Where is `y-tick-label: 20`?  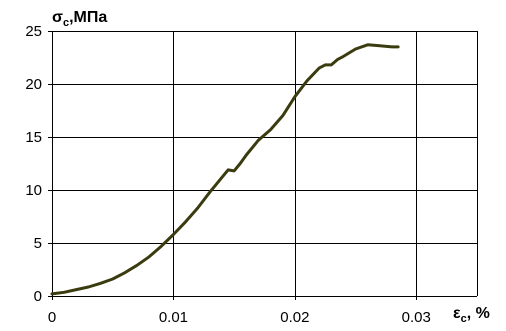
y-tick-label: 20 is located at coordinates (33, 84).